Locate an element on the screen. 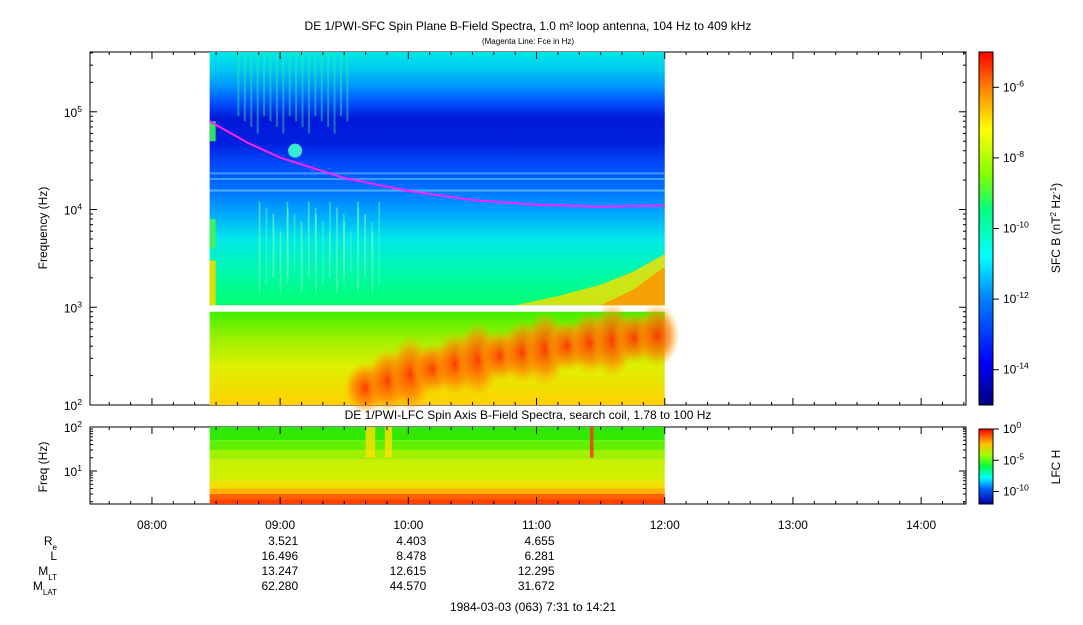  sfc-rising-emission-core is located at coordinates (632, 286).